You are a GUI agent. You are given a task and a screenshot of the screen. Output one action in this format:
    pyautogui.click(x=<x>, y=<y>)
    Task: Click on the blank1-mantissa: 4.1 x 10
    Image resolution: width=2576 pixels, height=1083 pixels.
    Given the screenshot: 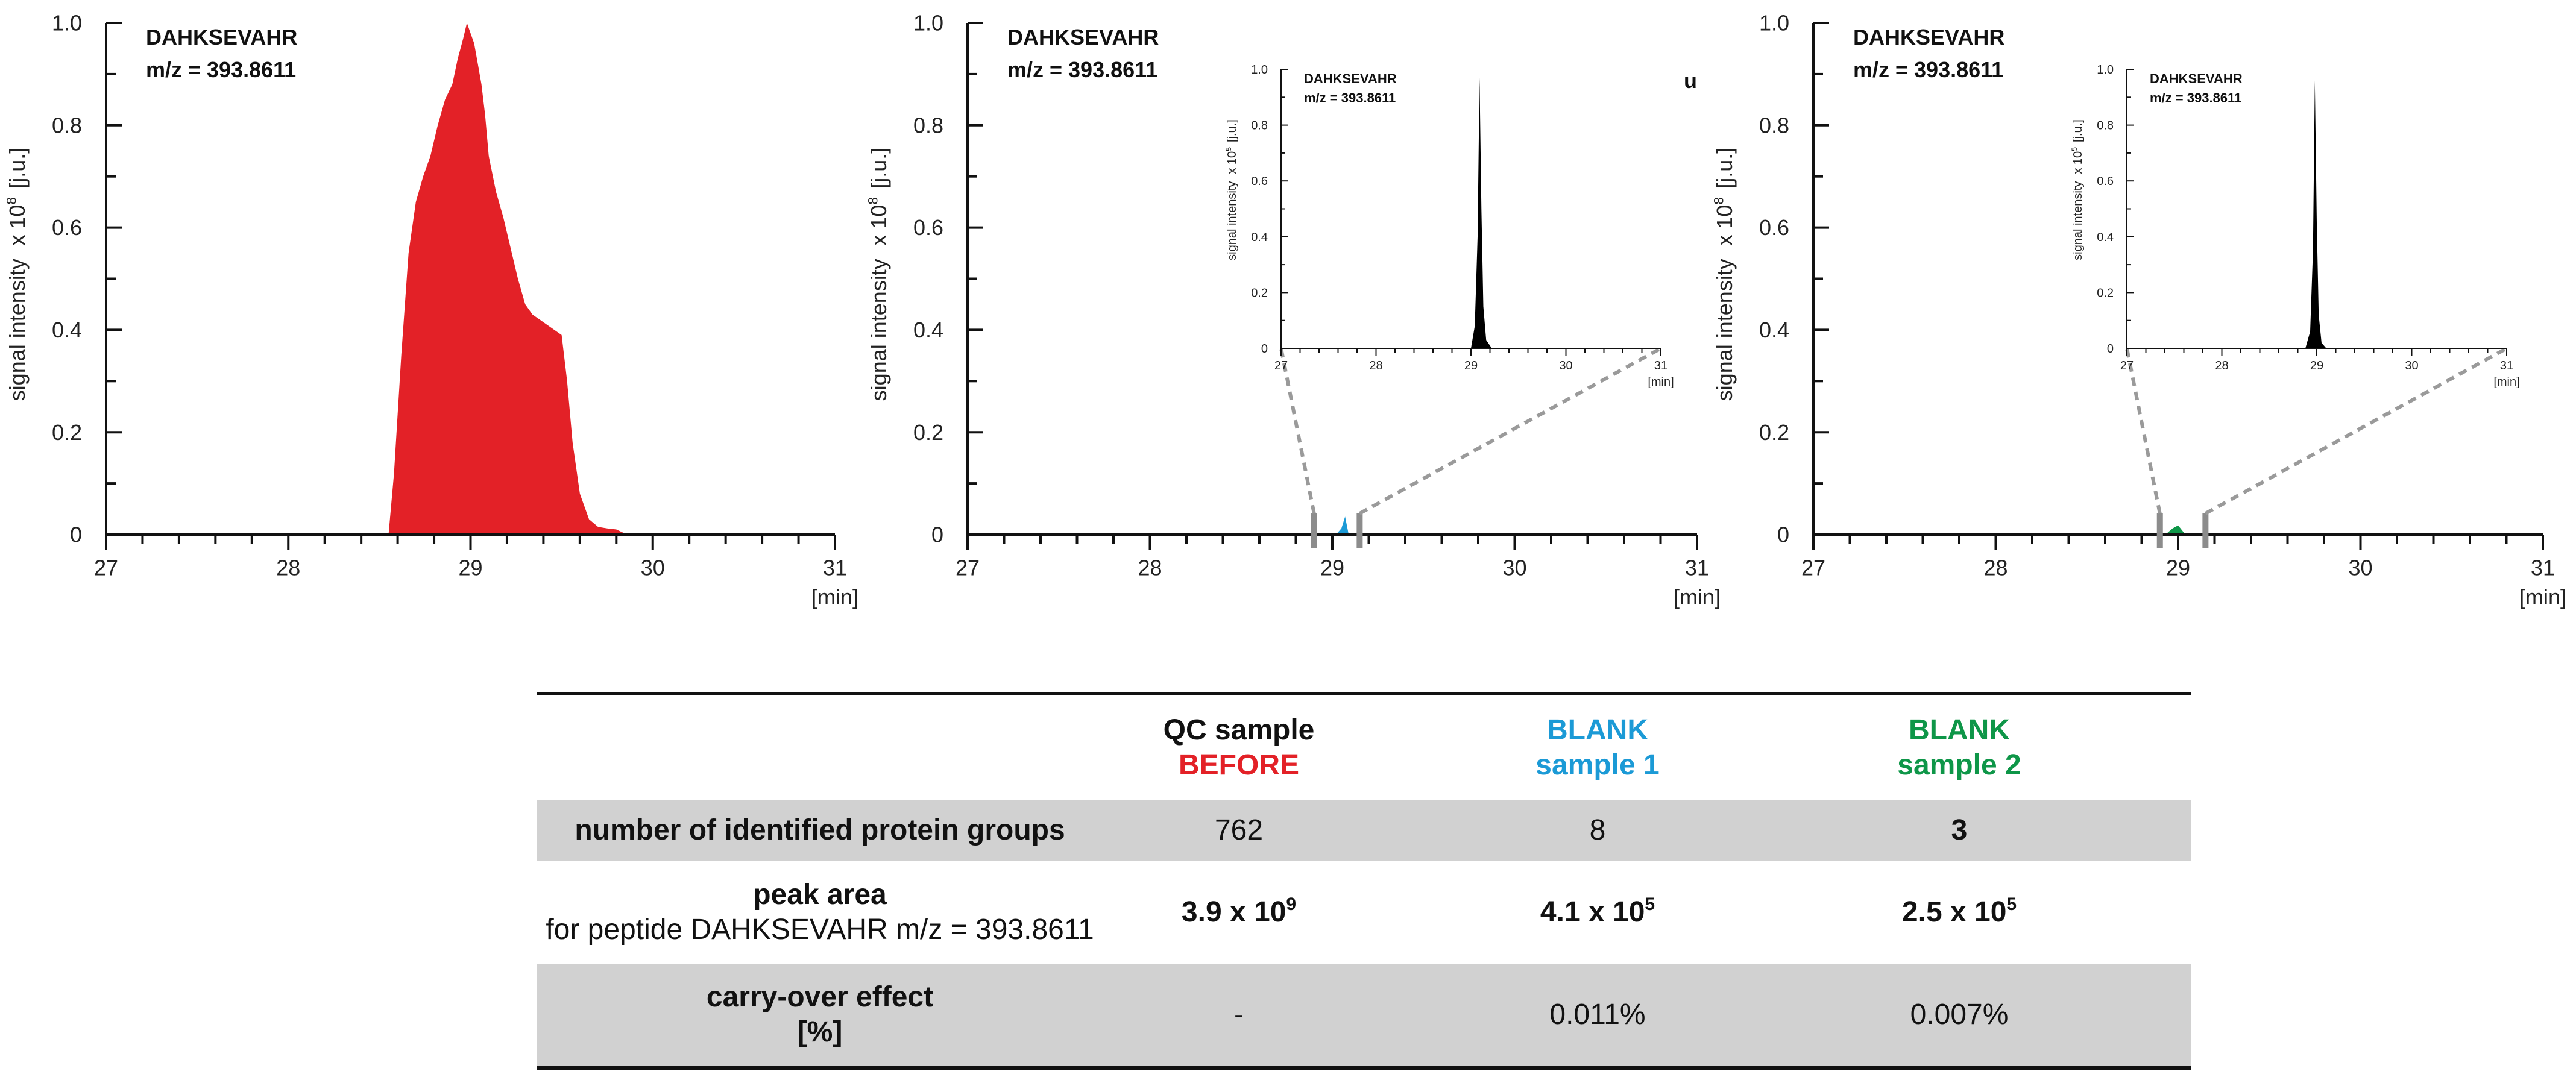 What is the action you would take?
    pyautogui.click(x=1592, y=912)
    